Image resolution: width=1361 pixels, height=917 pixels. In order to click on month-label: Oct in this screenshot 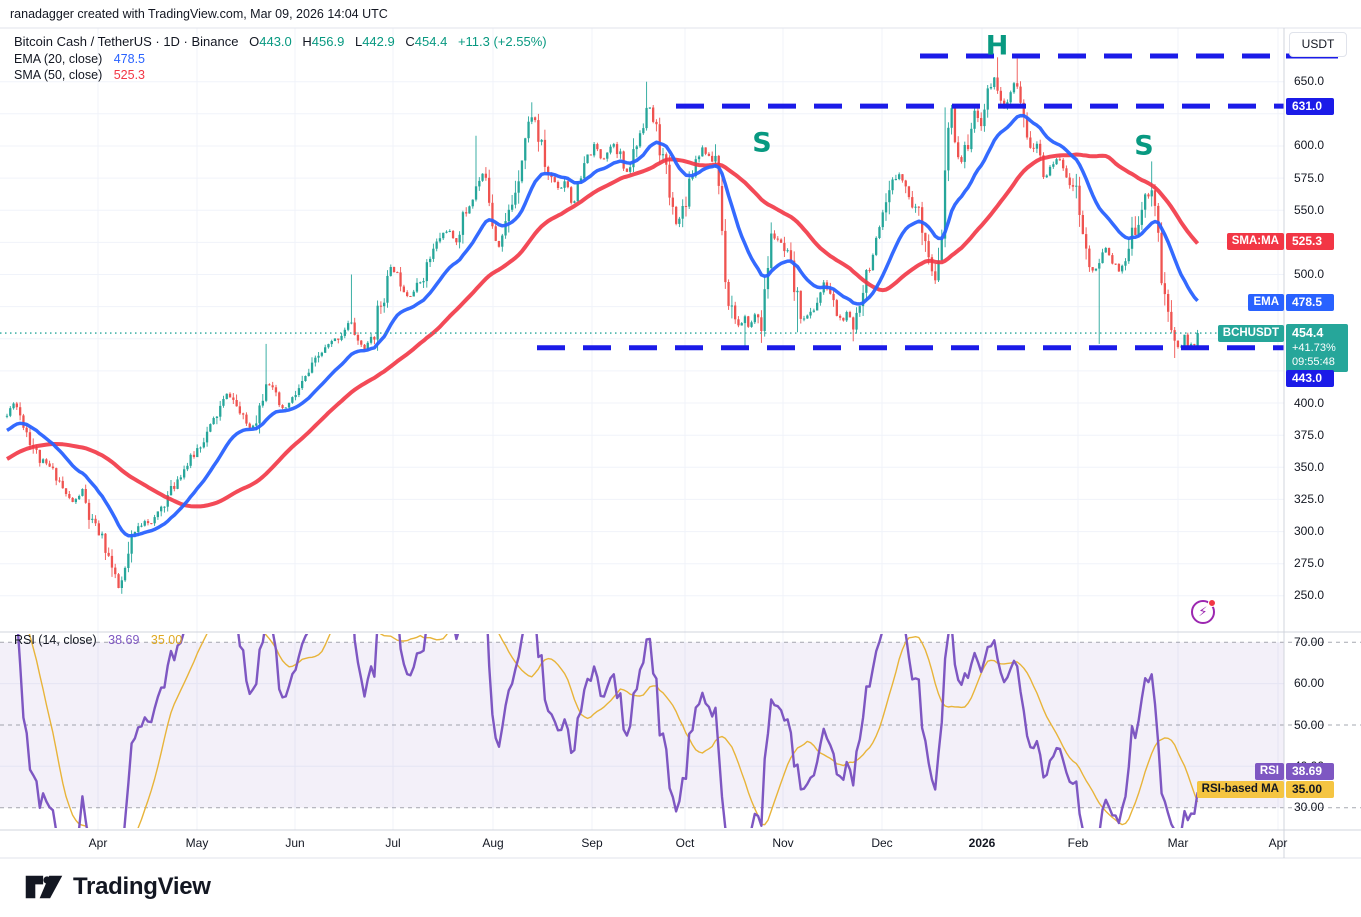, I will do `click(685, 843)`.